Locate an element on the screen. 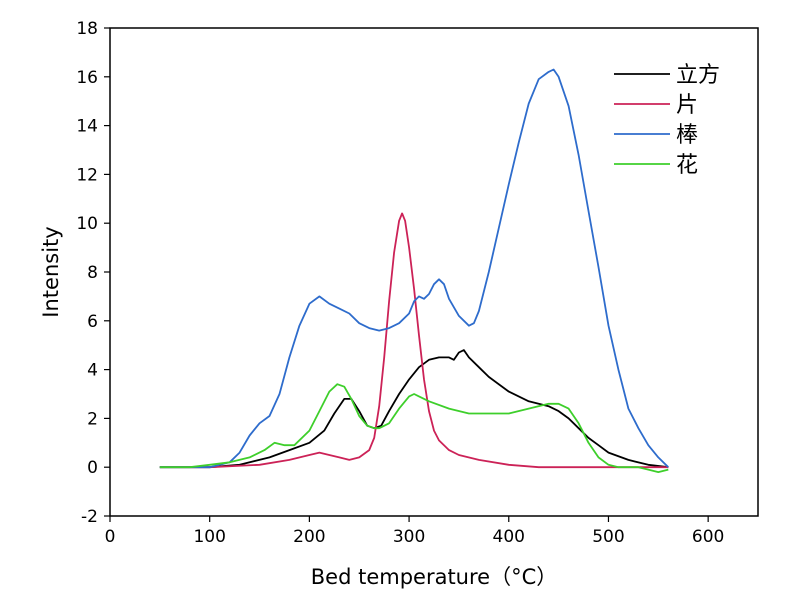  legend-label-1: 立方 is located at coordinates (698, 75).